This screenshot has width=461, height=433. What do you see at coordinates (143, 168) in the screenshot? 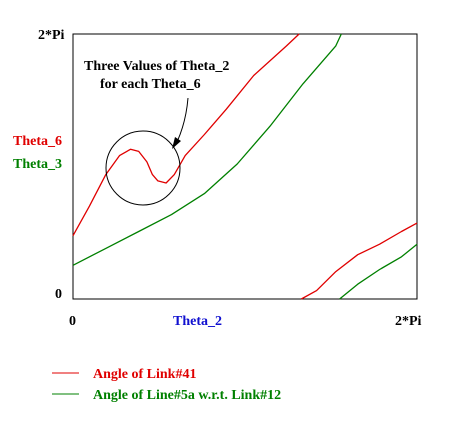
I see `annotation-circle` at bounding box center [143, 168].